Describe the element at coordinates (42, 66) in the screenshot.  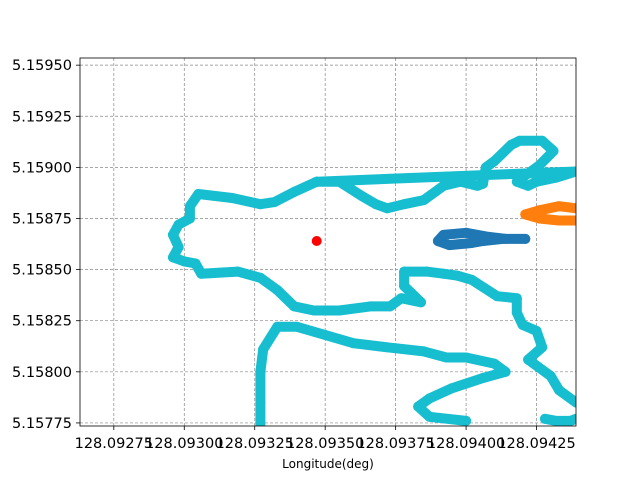
I see `y-tick-label: 5.15950` at that location.